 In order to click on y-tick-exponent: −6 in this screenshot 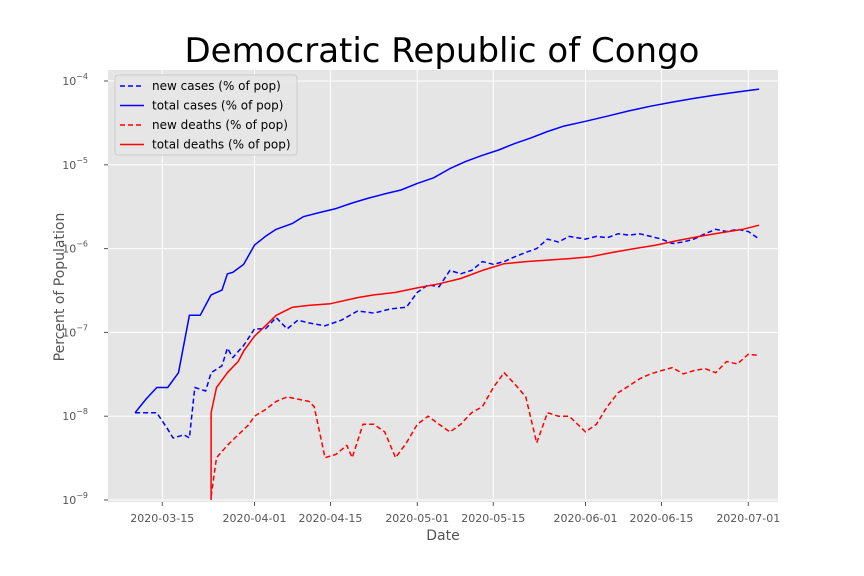, I will do `click(82, 244)`.